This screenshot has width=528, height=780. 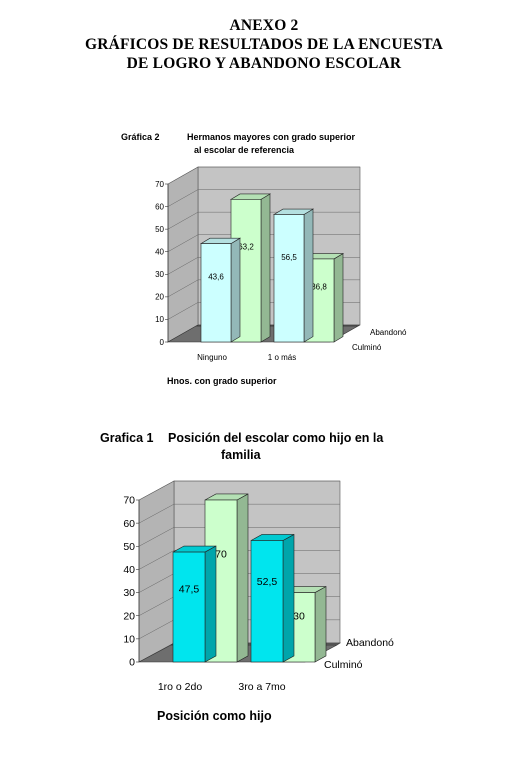 What do you see at coordinates (159, 297) in the screenshot?
I see `chart2-y-tick-label: 20` at bounding box center [159, 297].